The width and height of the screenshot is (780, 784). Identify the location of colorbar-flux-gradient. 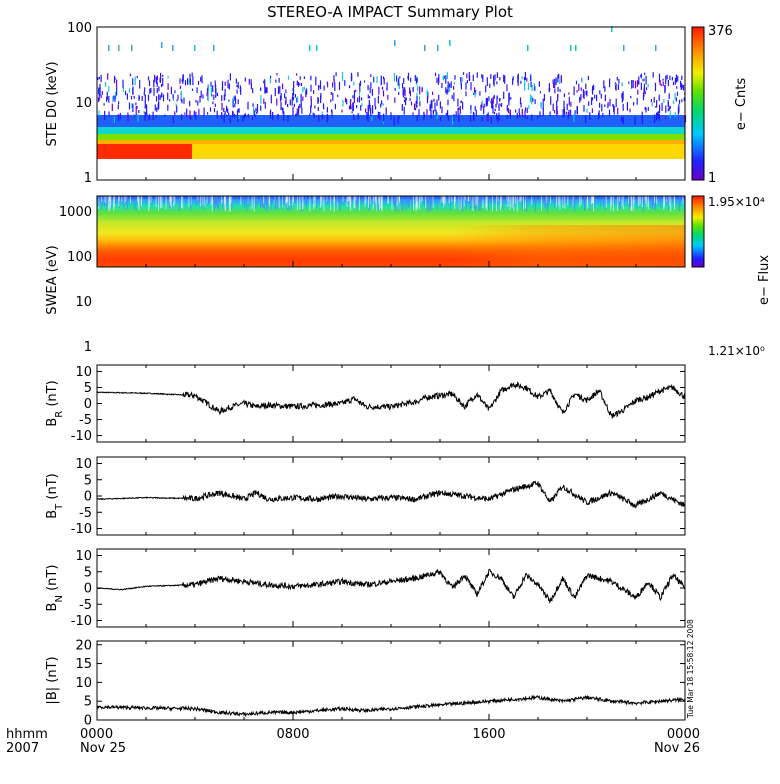
(698, 231).